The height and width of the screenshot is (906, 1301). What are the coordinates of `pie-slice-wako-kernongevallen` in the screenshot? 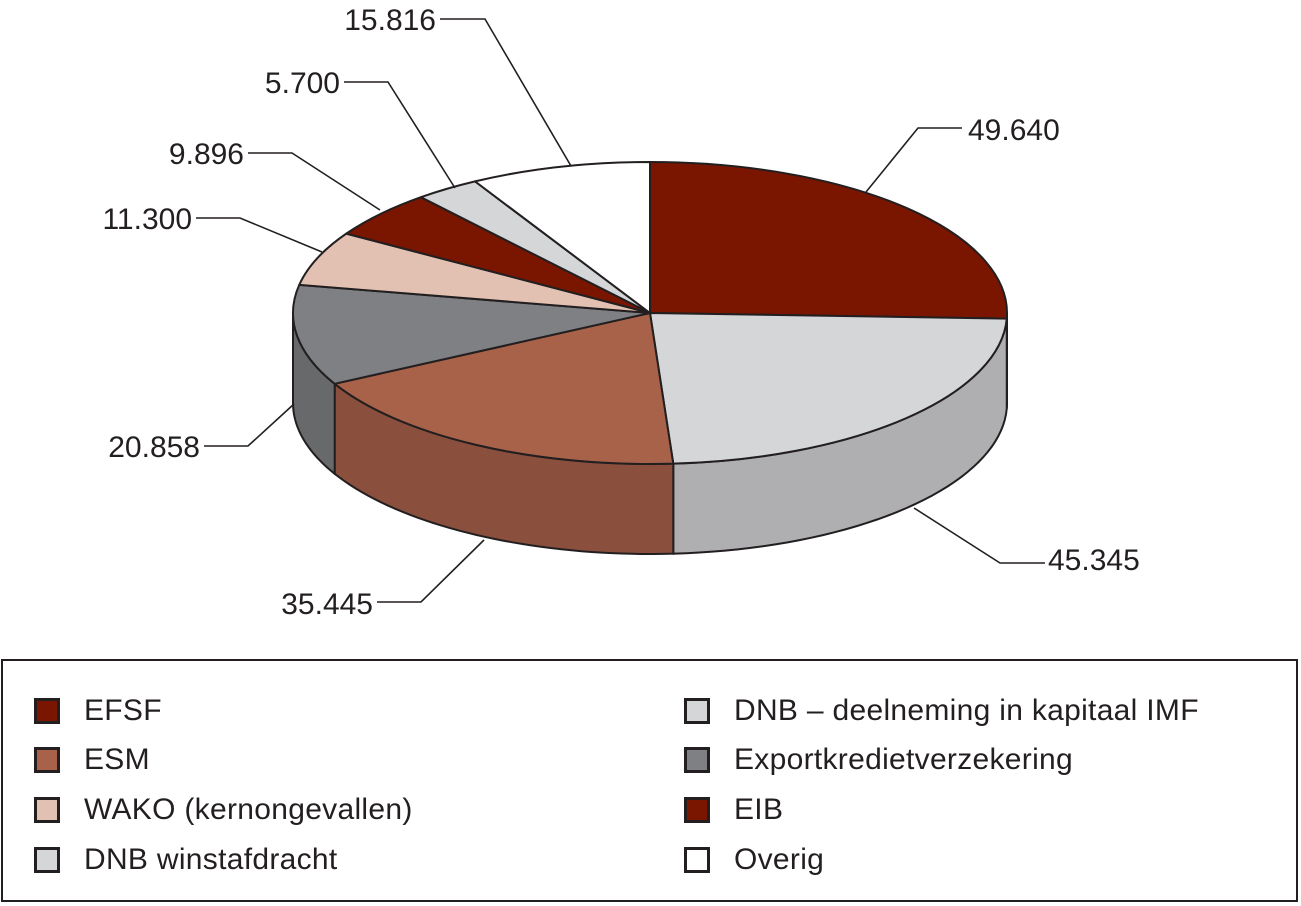 It's located at (474, 273).